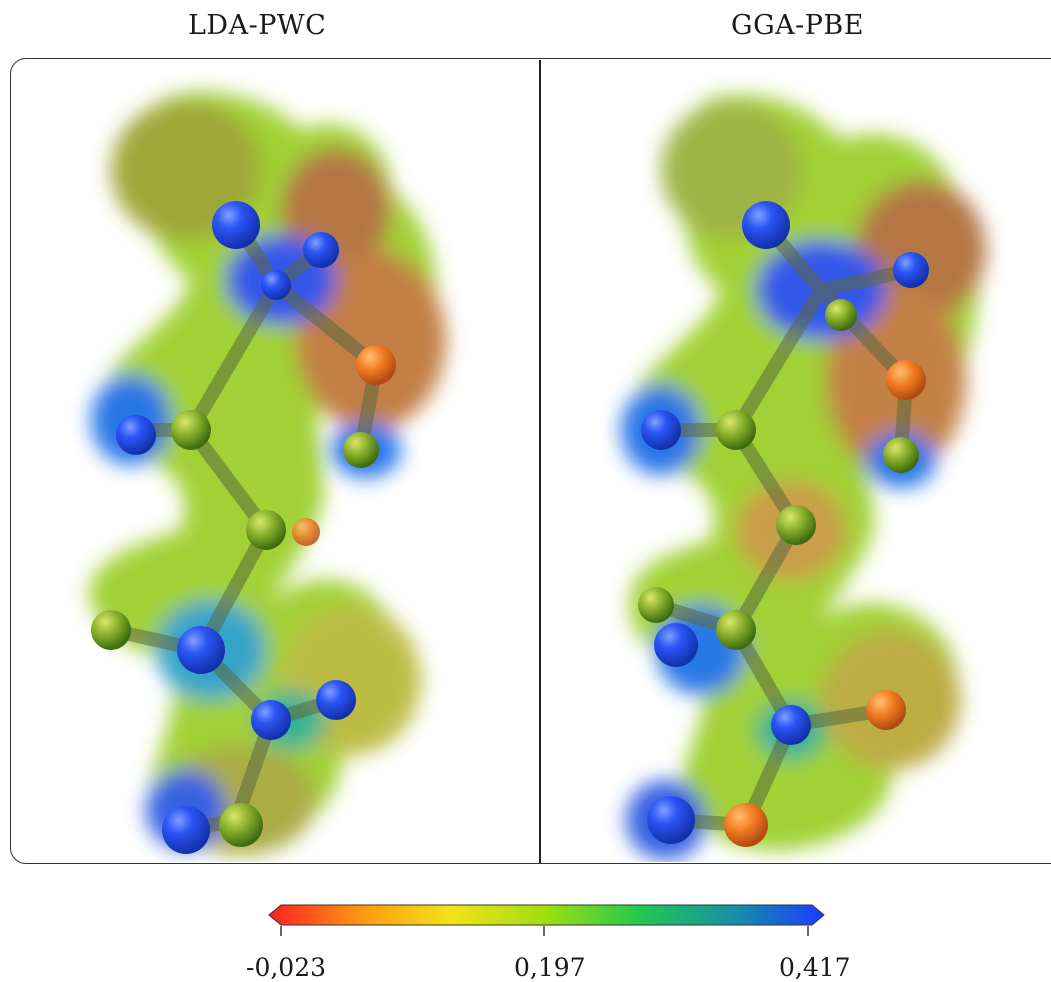 Image resolution: width=1051 pixels, height=982 pixels. I want to click on panel-title-lda-pwc: LDA-PWC, so click(257, 25).